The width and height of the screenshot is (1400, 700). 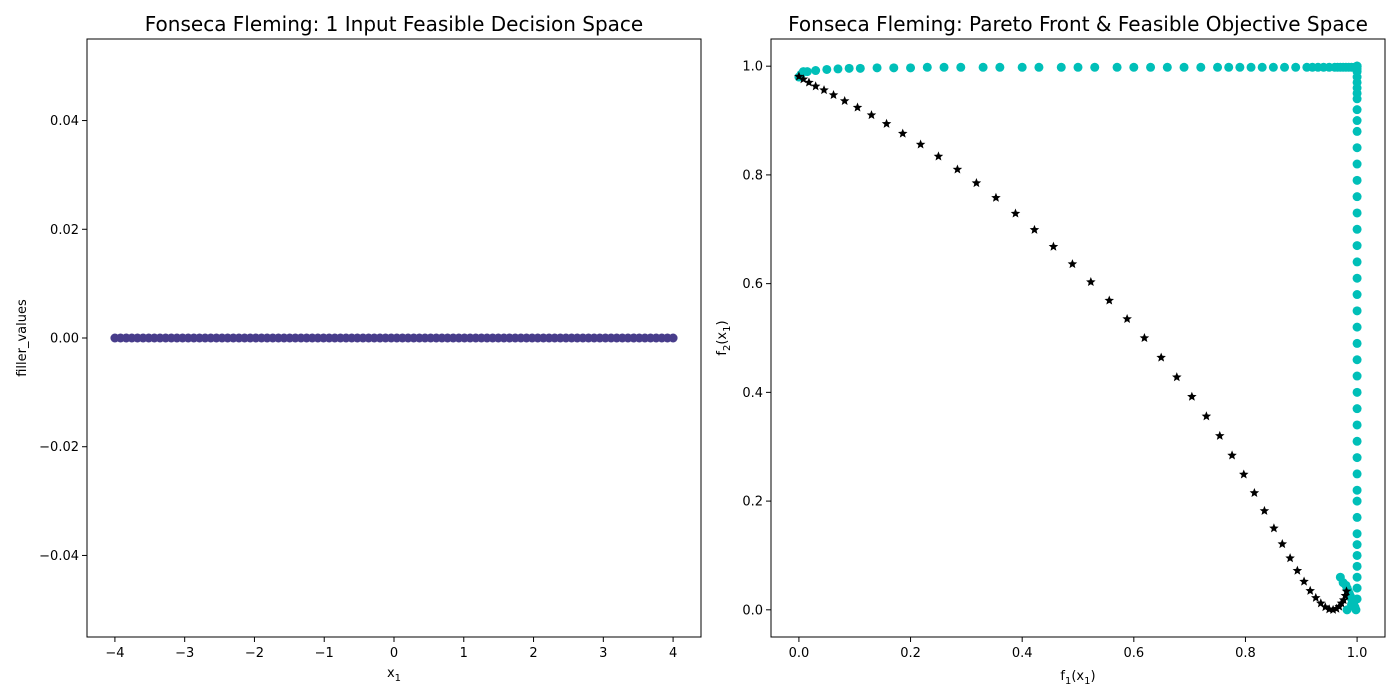 What do you see at coordinates (752, 175) in the screenshot?
I see `objective-space-y-tick-label: 0.8` at bounding box center [752, 175].